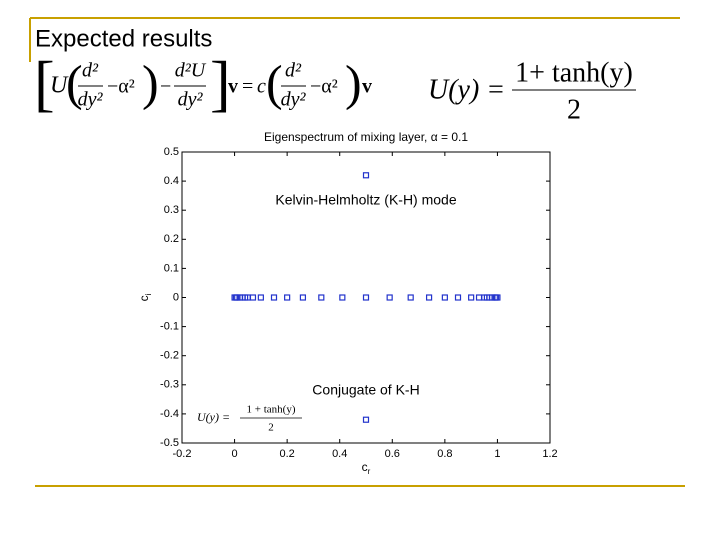  What do you see at coordinates (339, 454) in the screenshot?
I see `x-tick-label: 0.4` at bounding box center [339, 454].